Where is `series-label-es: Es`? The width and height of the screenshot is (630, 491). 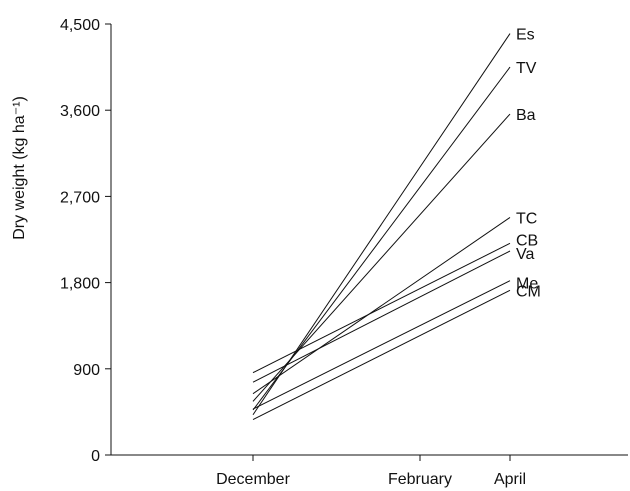 series-label-es: Es is located at coordinates (525, 35).